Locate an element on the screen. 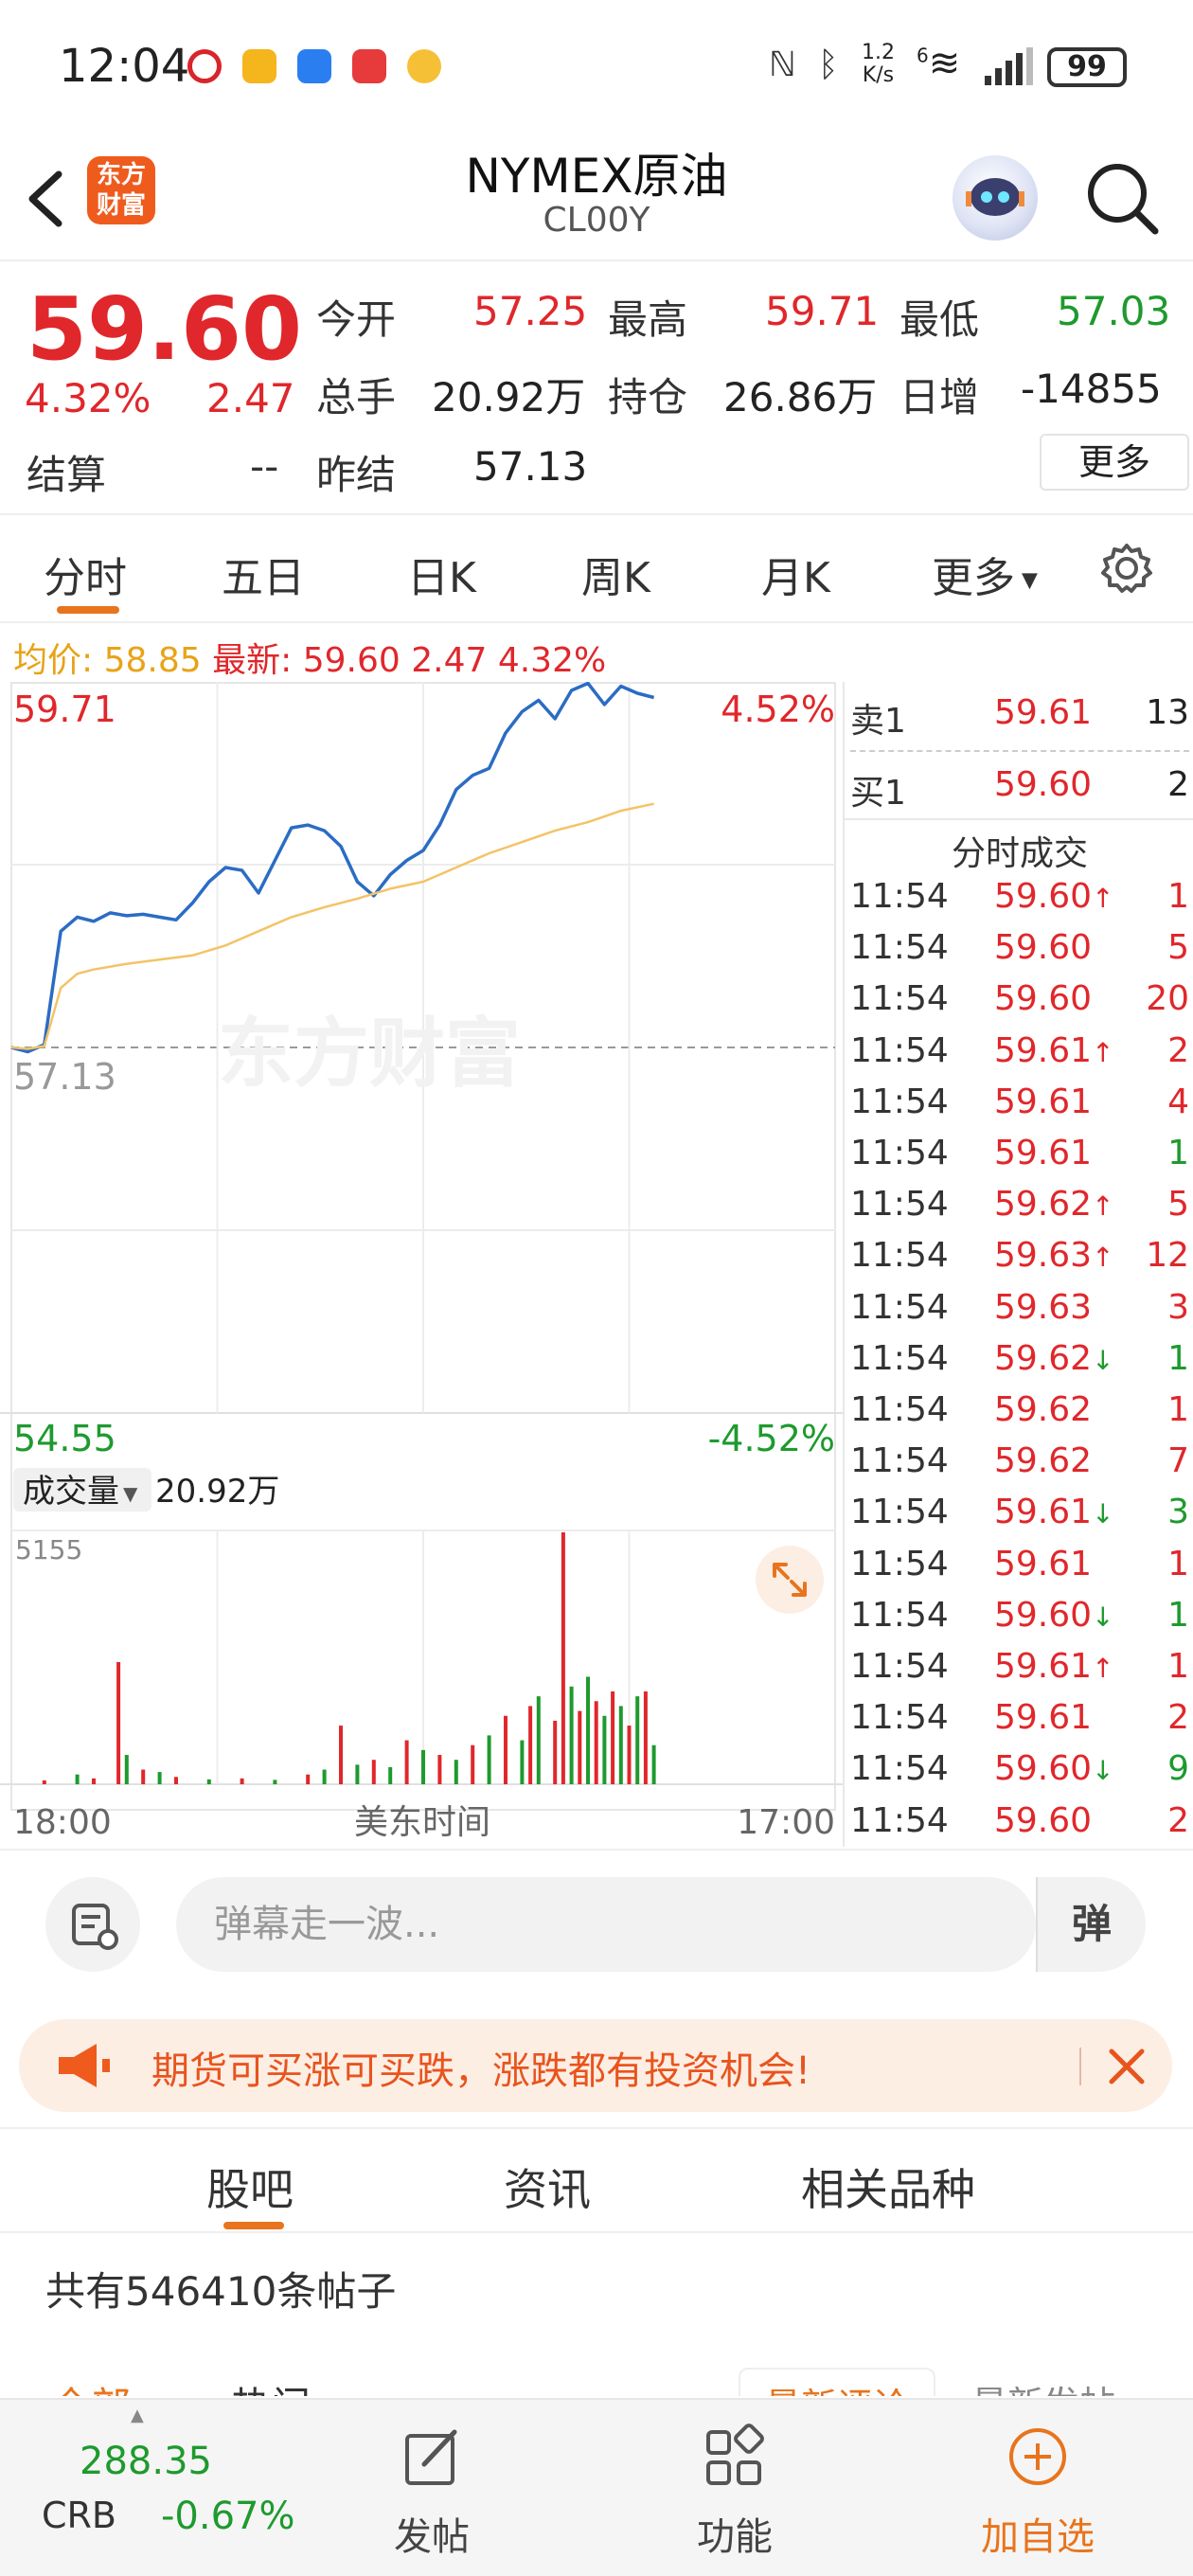 The width and height of the screenshot is (1193, 2576). add-watchlist-icon is located at coordinates (1038, 2457).